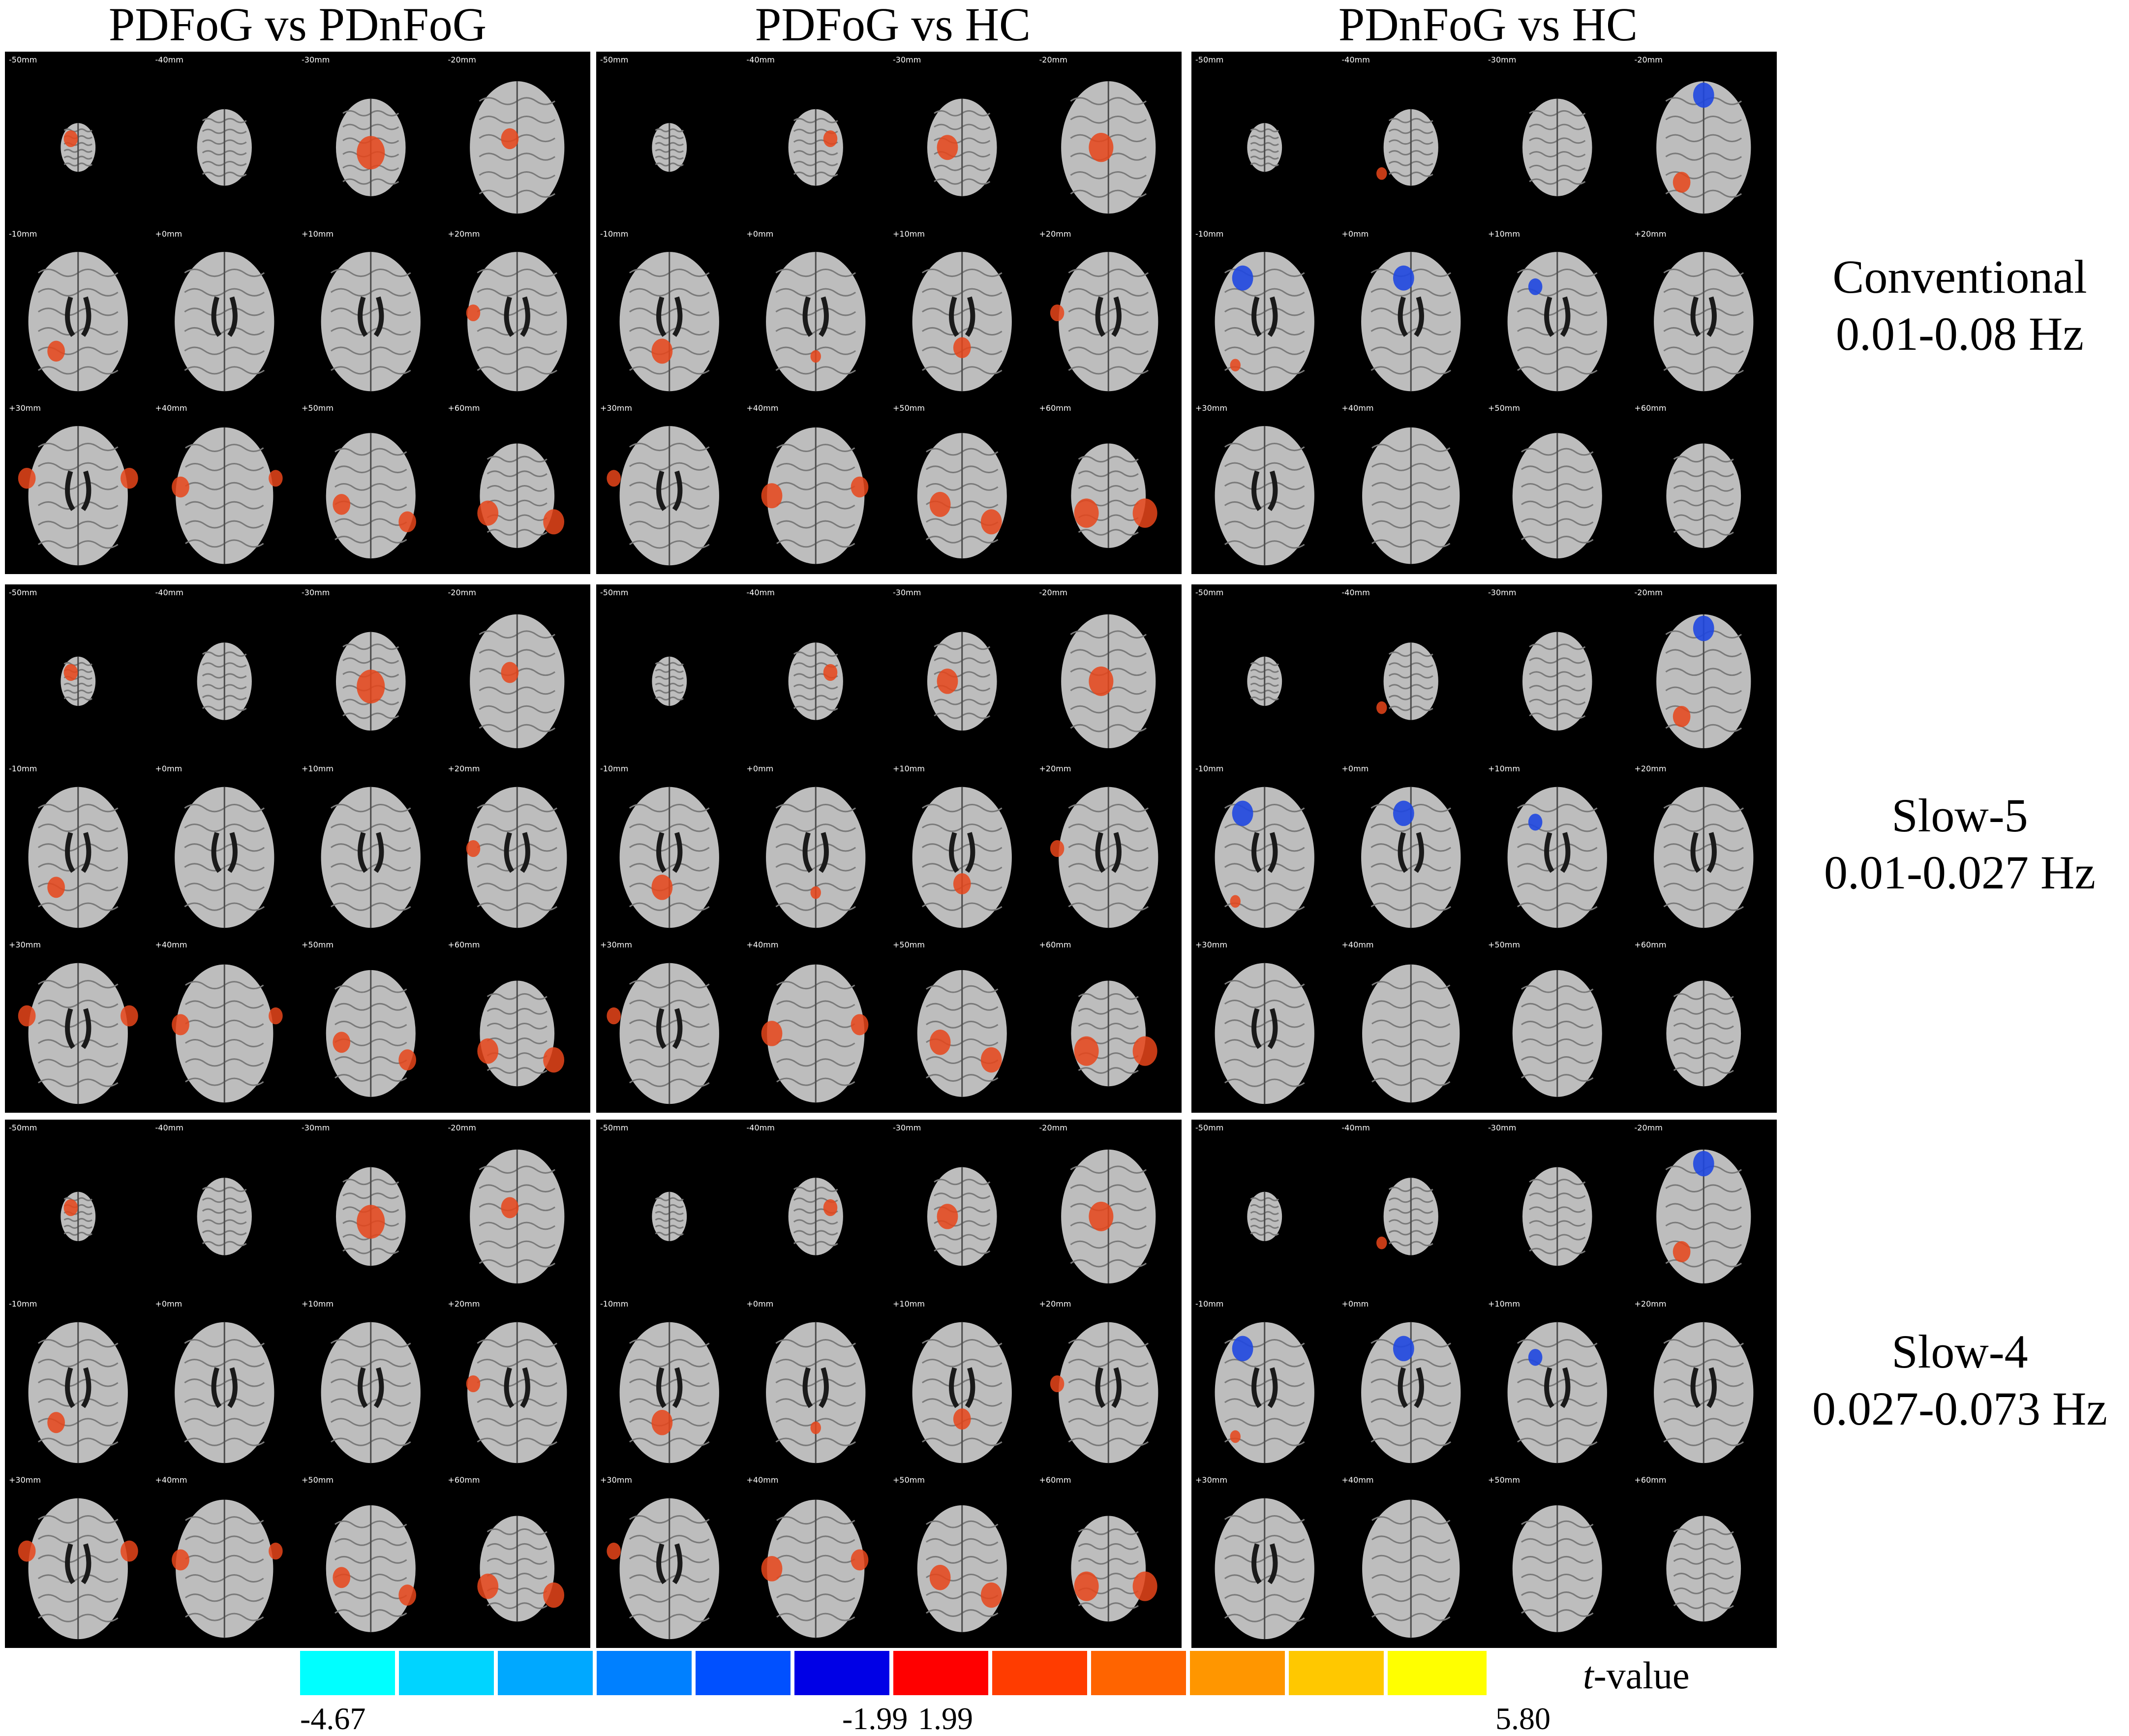 This screenshot has height=1736, width=2129. I want to click on colorbar-neg-threshold-label: -1.99, so click(875, 1718).